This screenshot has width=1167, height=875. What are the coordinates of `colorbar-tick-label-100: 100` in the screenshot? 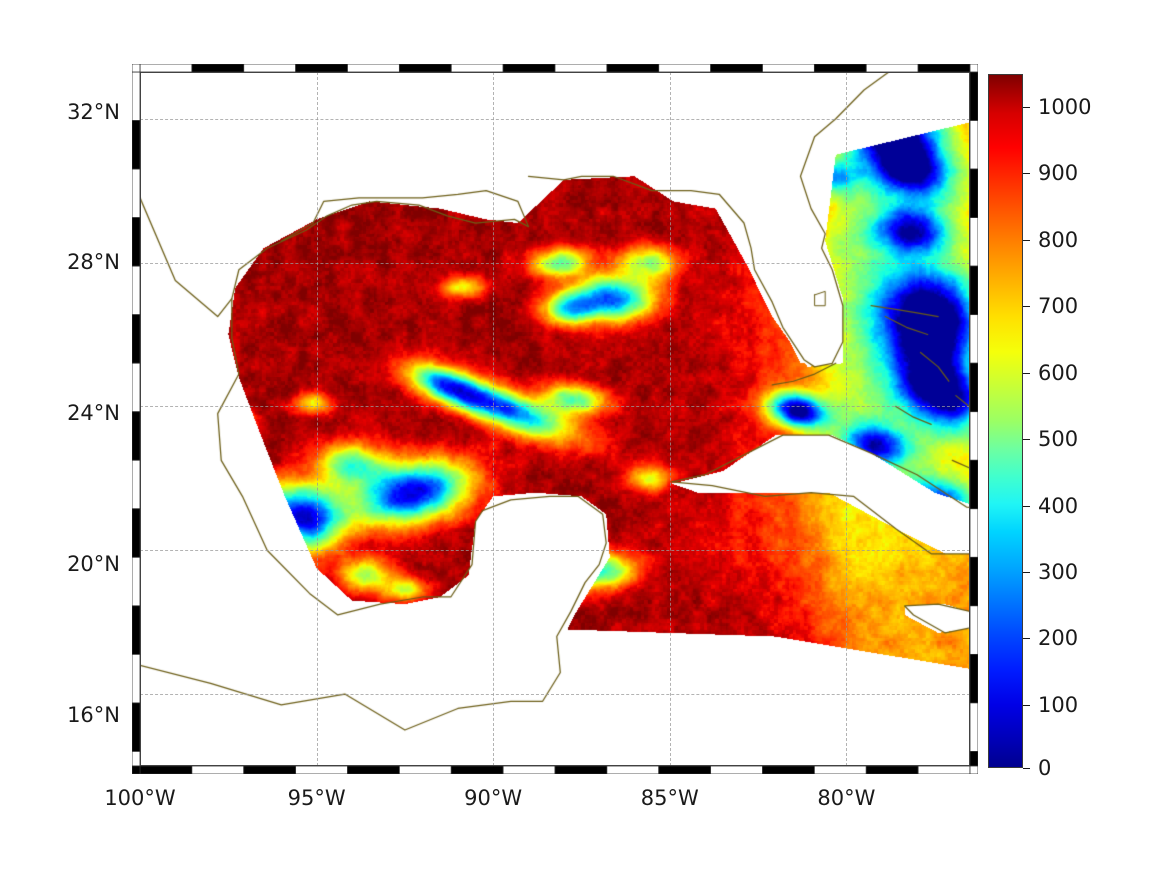 It's located at (1058, 704).